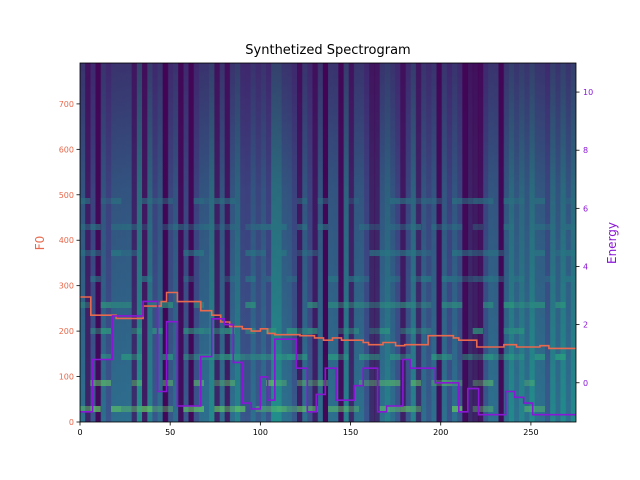 Image resolution: width=640 pixels, height=480 pixels. What do you see at coordinates (612, 243) in the screenshot?
I see `right-axis-label: Energy` at bounding box center [612, 243].